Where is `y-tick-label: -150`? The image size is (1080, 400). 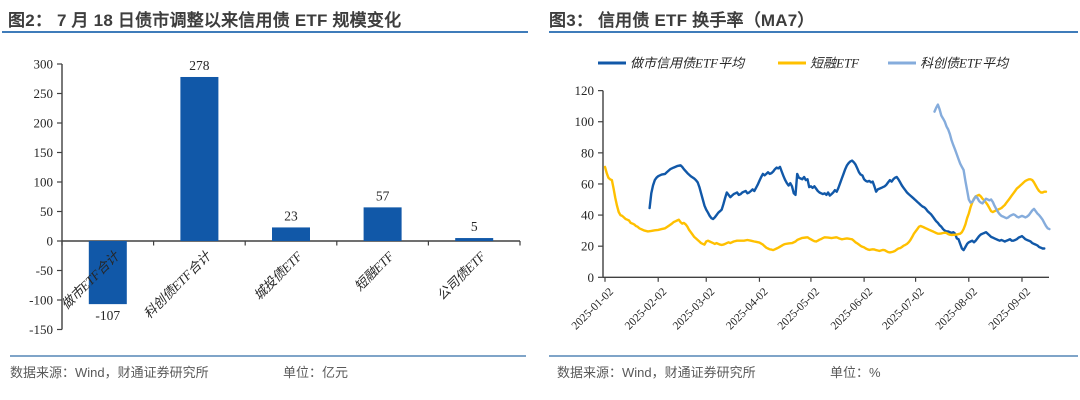 y-tick-label: -150 is located at coordinates (41, 329).